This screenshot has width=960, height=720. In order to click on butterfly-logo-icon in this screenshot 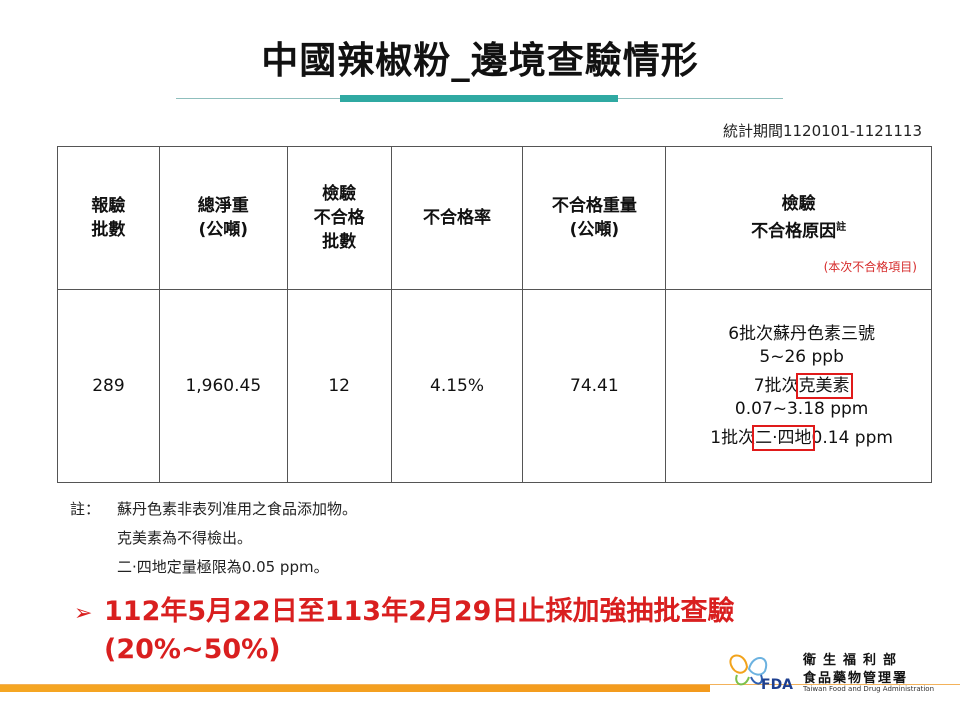, I will do `click(748, 670)`.